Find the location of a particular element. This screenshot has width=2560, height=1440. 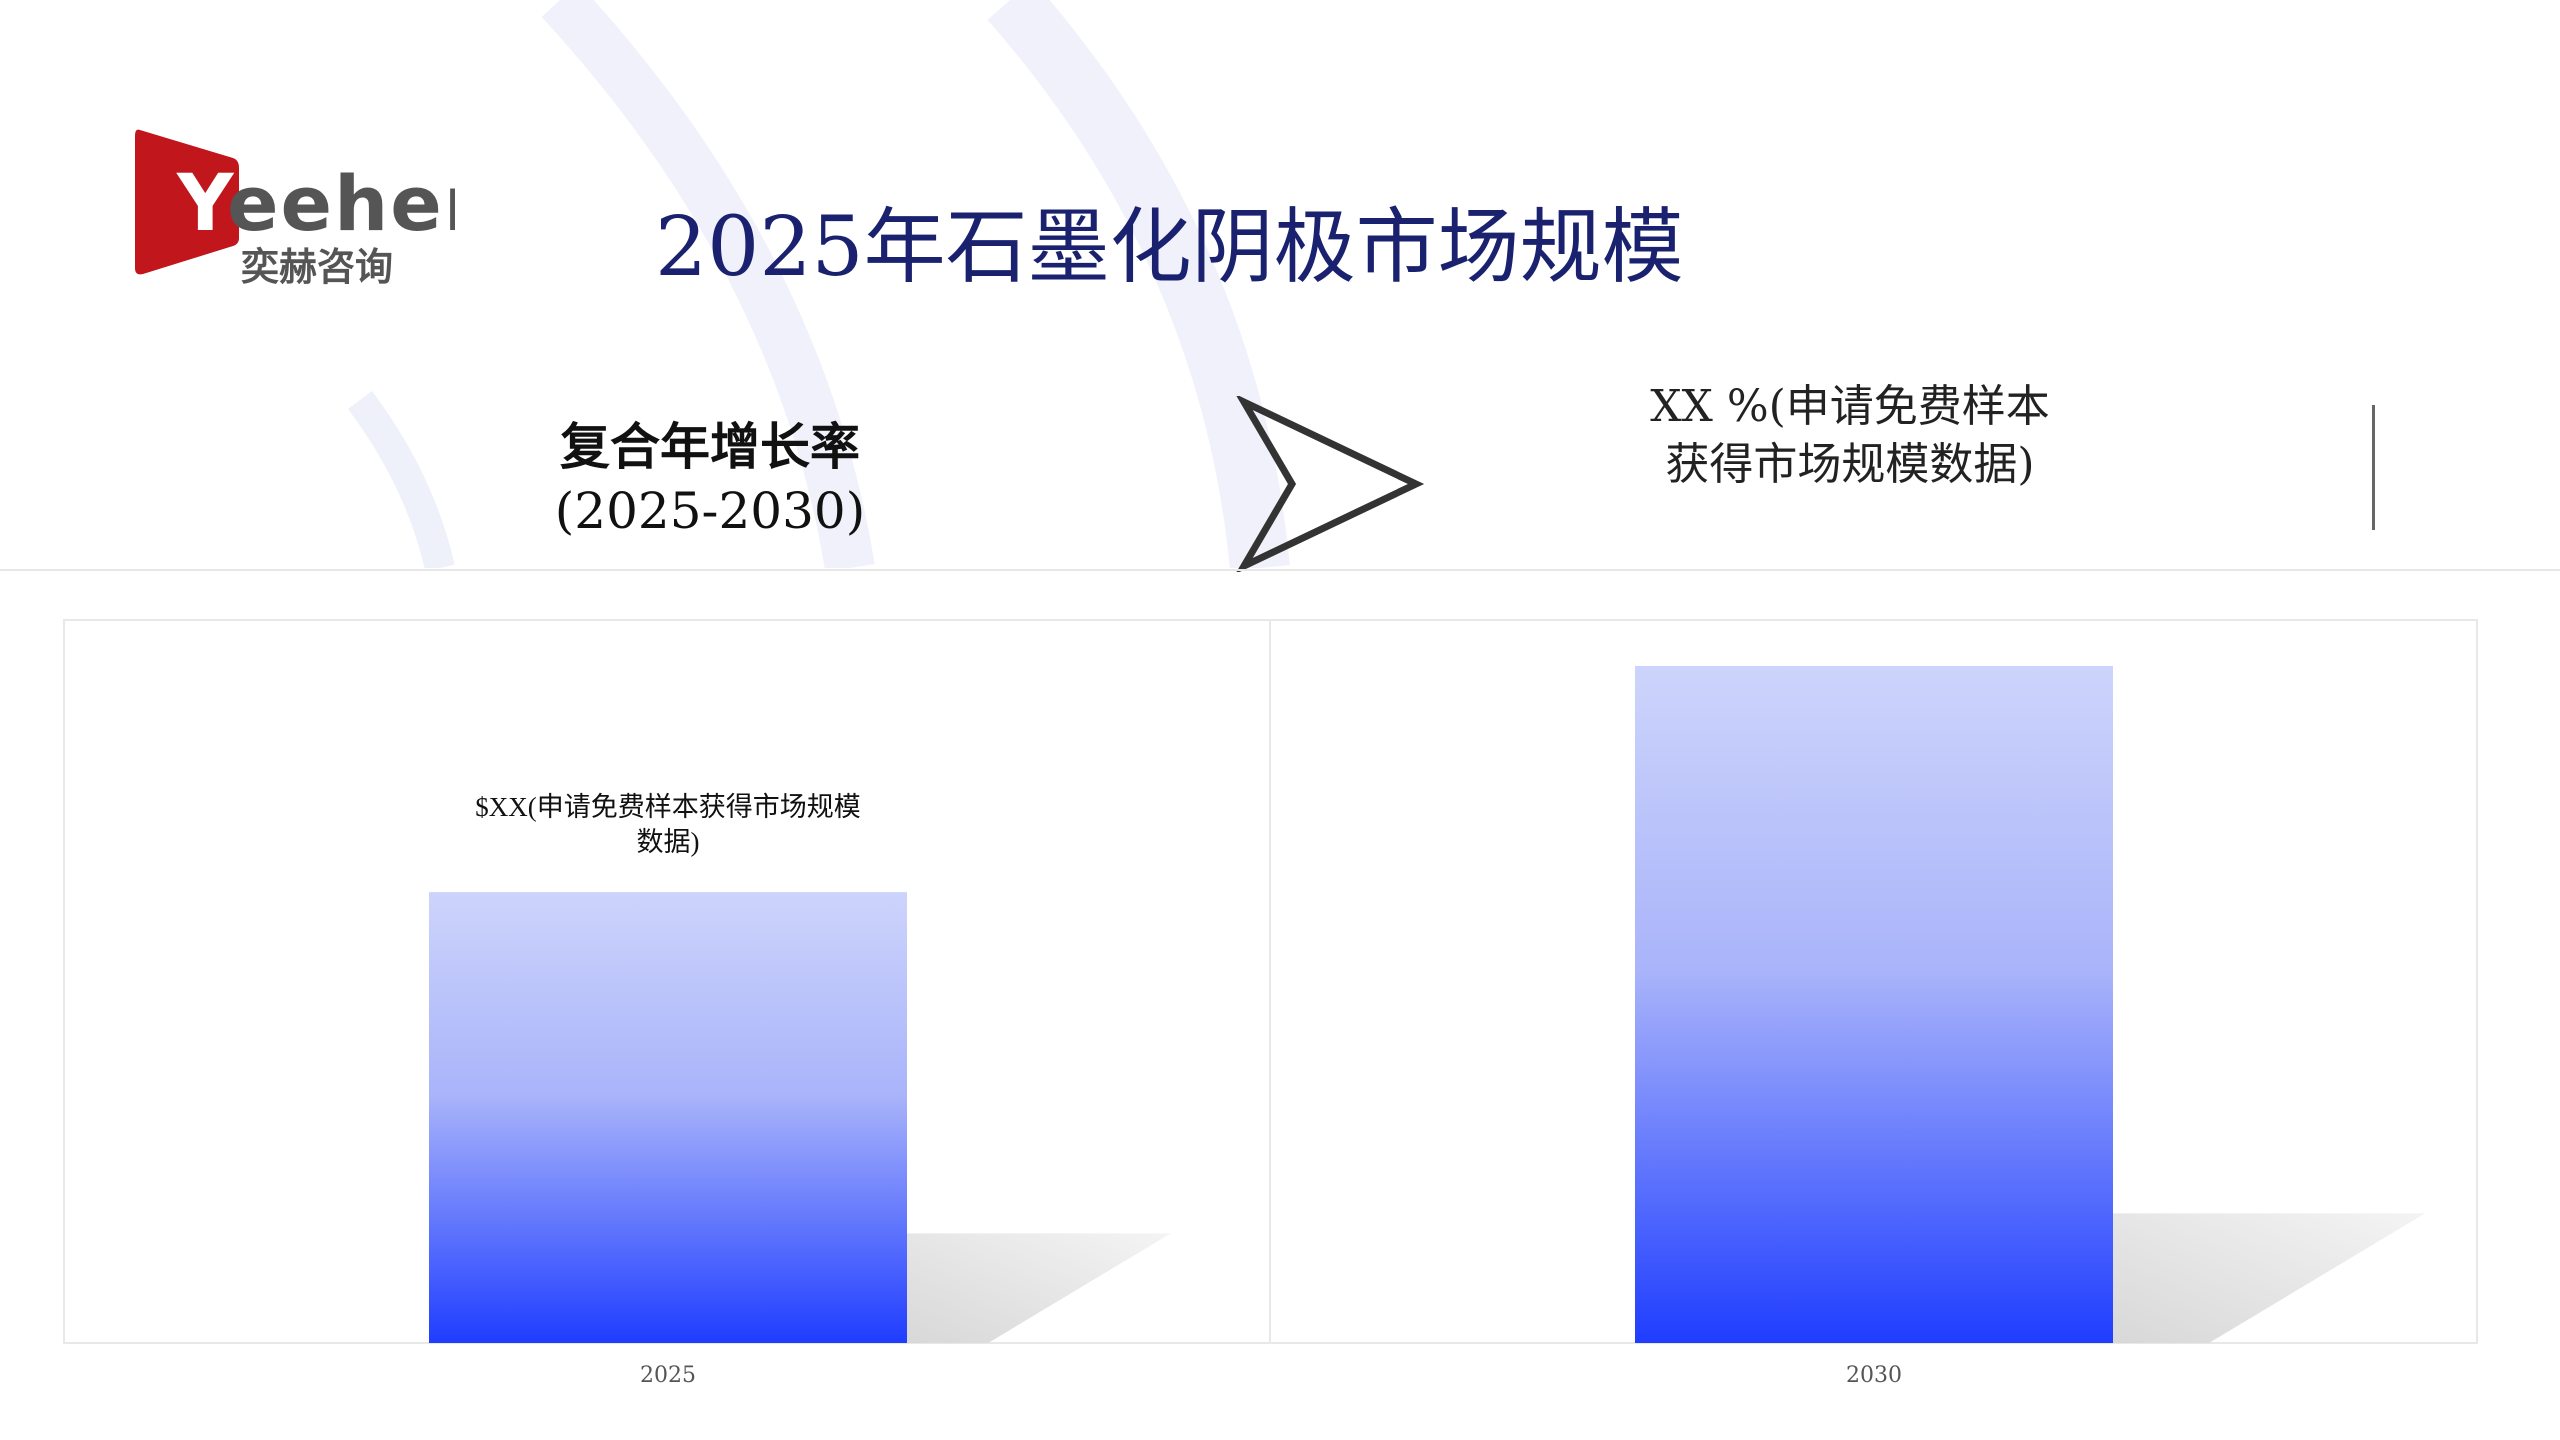

data-label: $XX(申请免费样本获得市场规模数据) is located at coordinates (668, 824).